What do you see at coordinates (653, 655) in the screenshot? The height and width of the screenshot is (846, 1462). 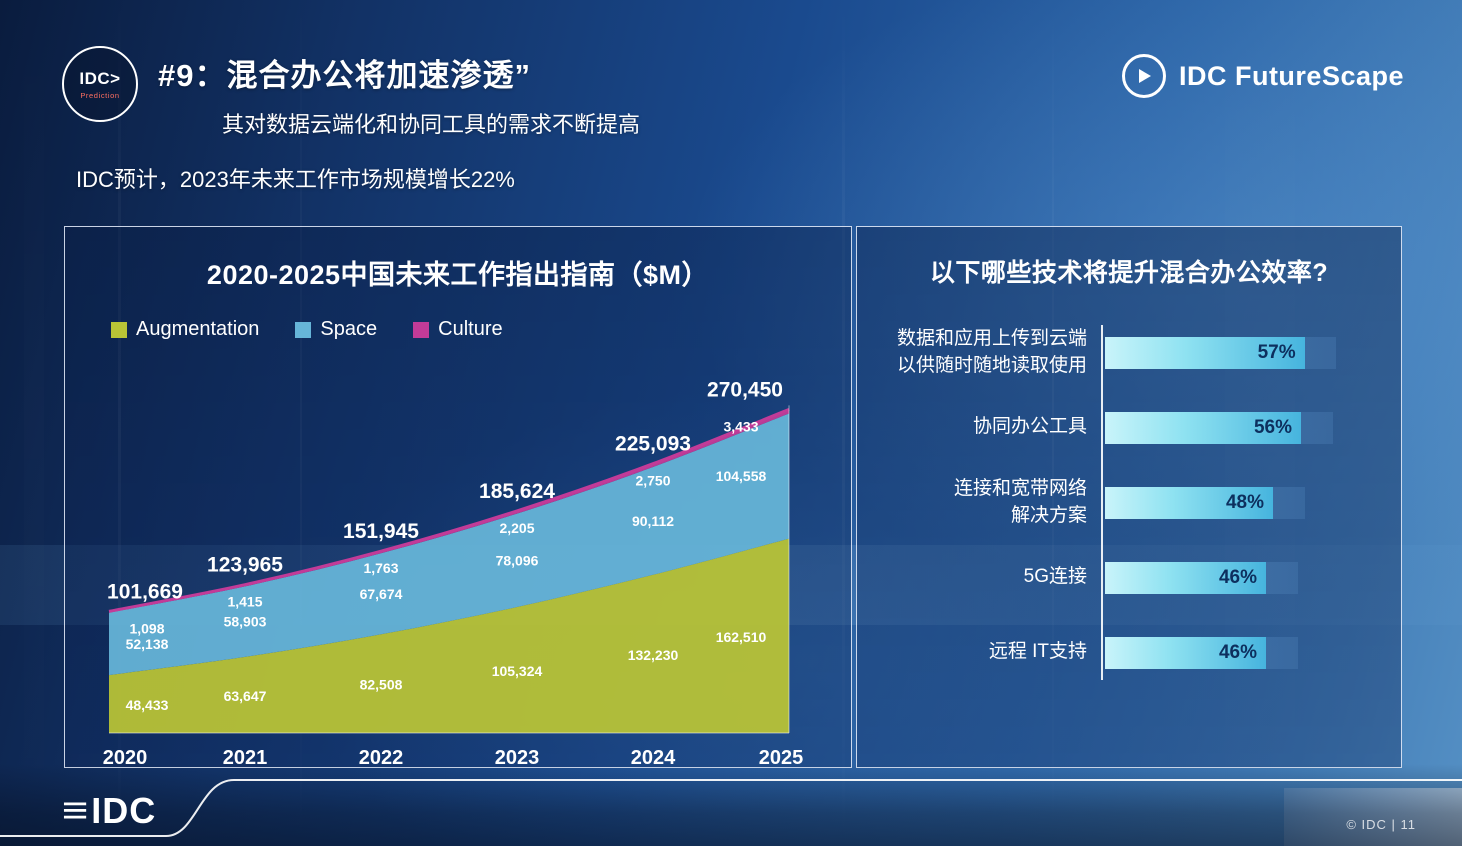 I see `augmentation-value-label: 132,230` at bounding box center [653, 655].